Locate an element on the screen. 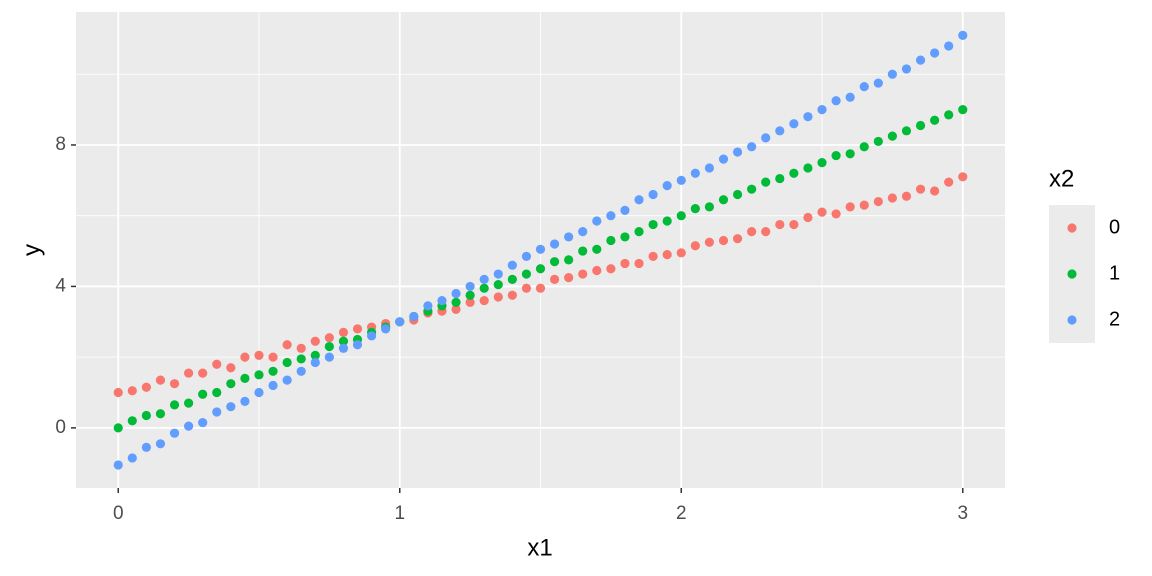 The image size is (1152, 576). legend-key is located at coordinates (1072, 274).